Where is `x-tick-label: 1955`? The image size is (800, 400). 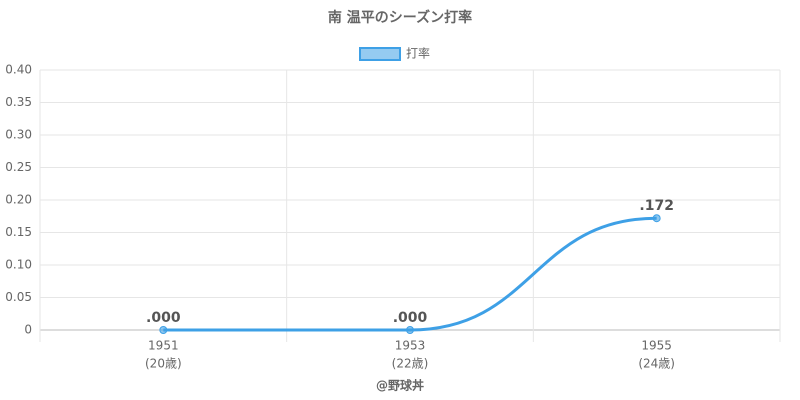 x-tick-label: 1955 is located at coordinates (656, 346).